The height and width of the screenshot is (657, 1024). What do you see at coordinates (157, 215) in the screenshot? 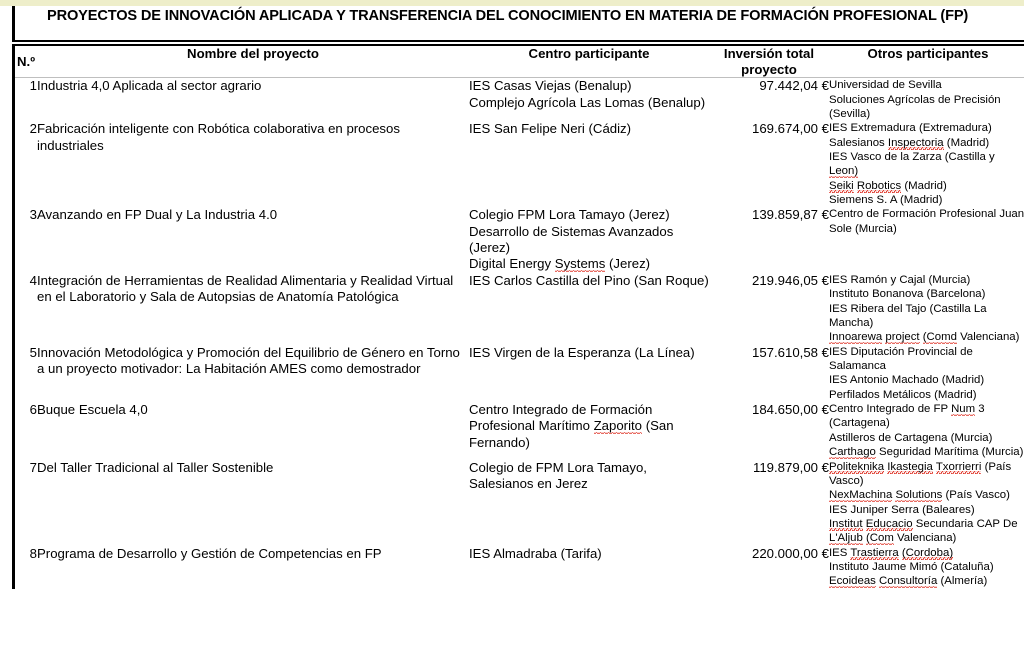
I see `cell-project-name: Avanzando en FP Dual y La Industria 4.0` at bounding box center [157, 215].